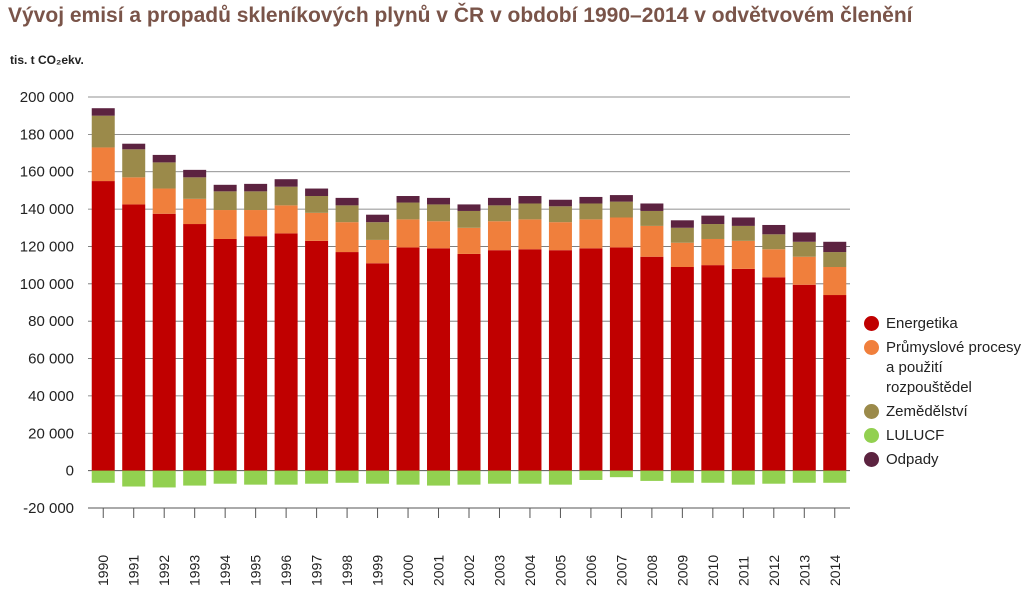 This screenshot has width=1024, height=593. I want to click on bar-segment-2013-s0, so click(804, 377).